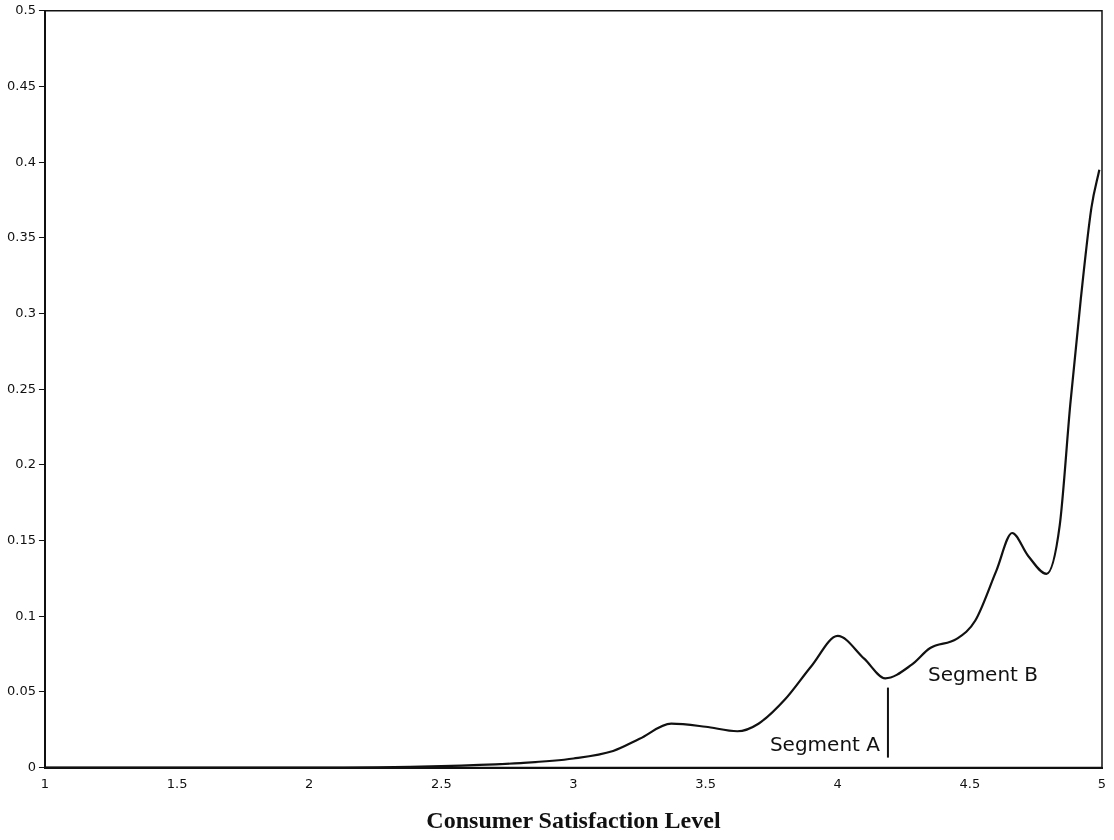 This screenshot has width=1114, height=840. What do you see at coordinates (825, 743) in the screenshot?
I see `annotation: Segment A` at bounding box center [825, 743].